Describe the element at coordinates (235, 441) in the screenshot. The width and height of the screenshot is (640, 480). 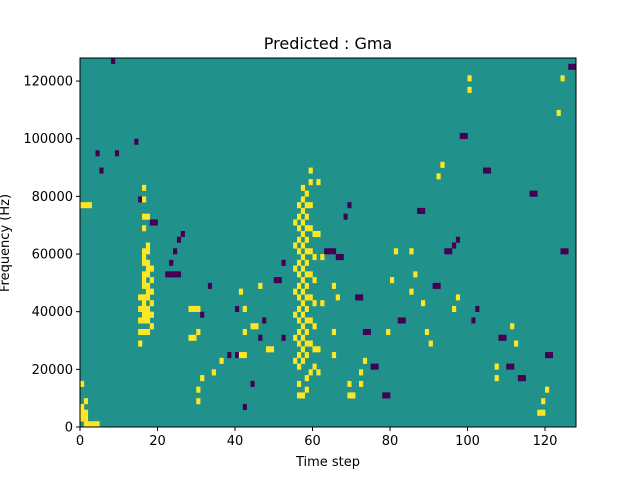
I see `x-tick-label: 40` at that location.